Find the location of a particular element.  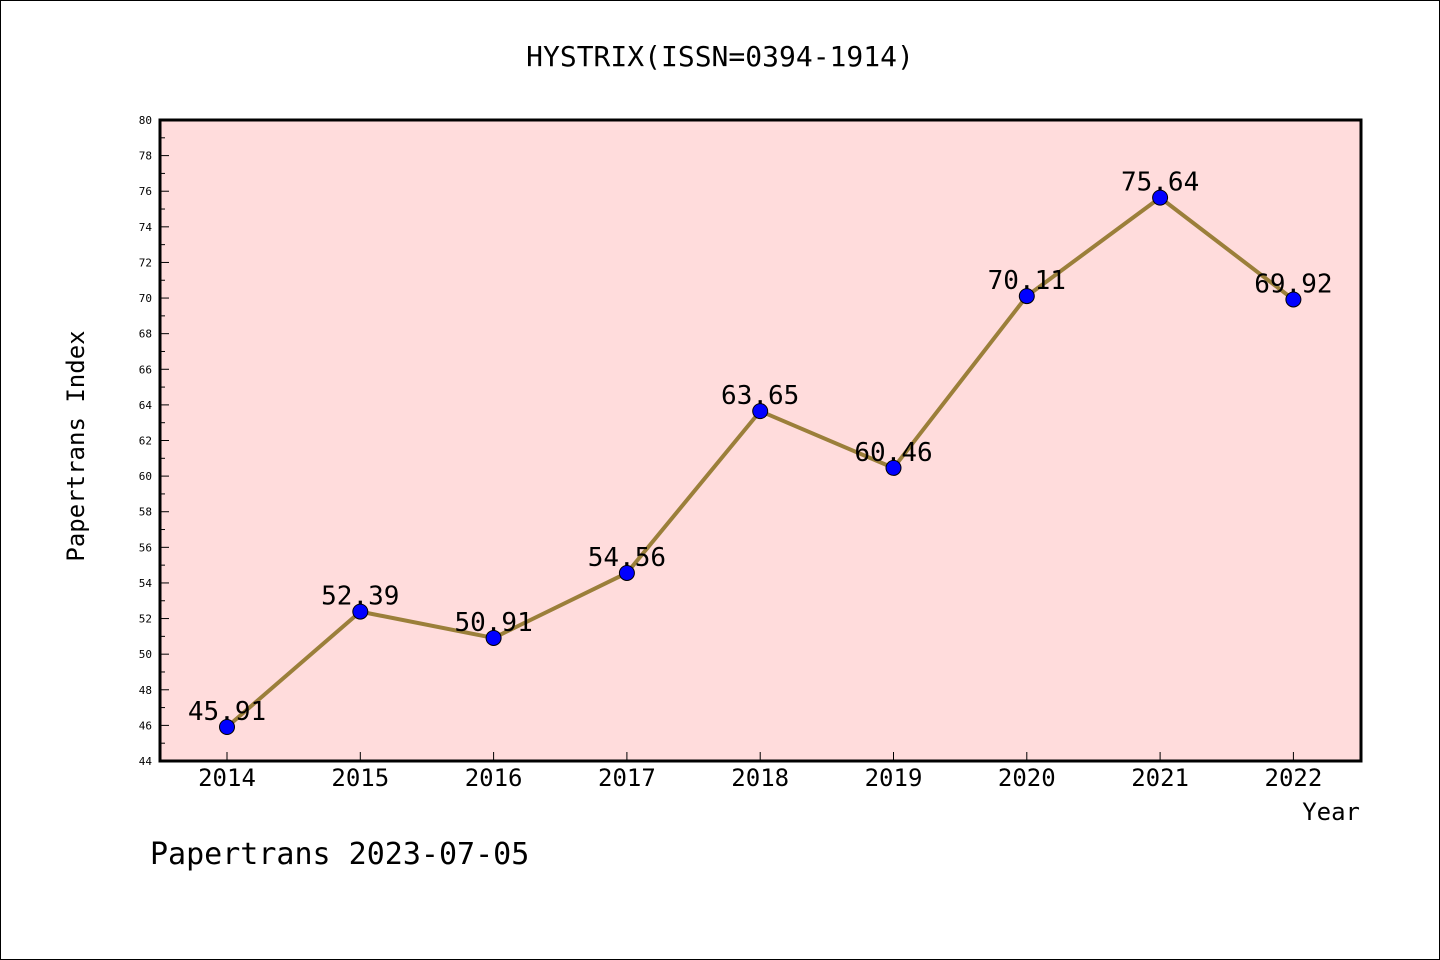

y-tick-label: 76 is located at coordinates (145, 191).